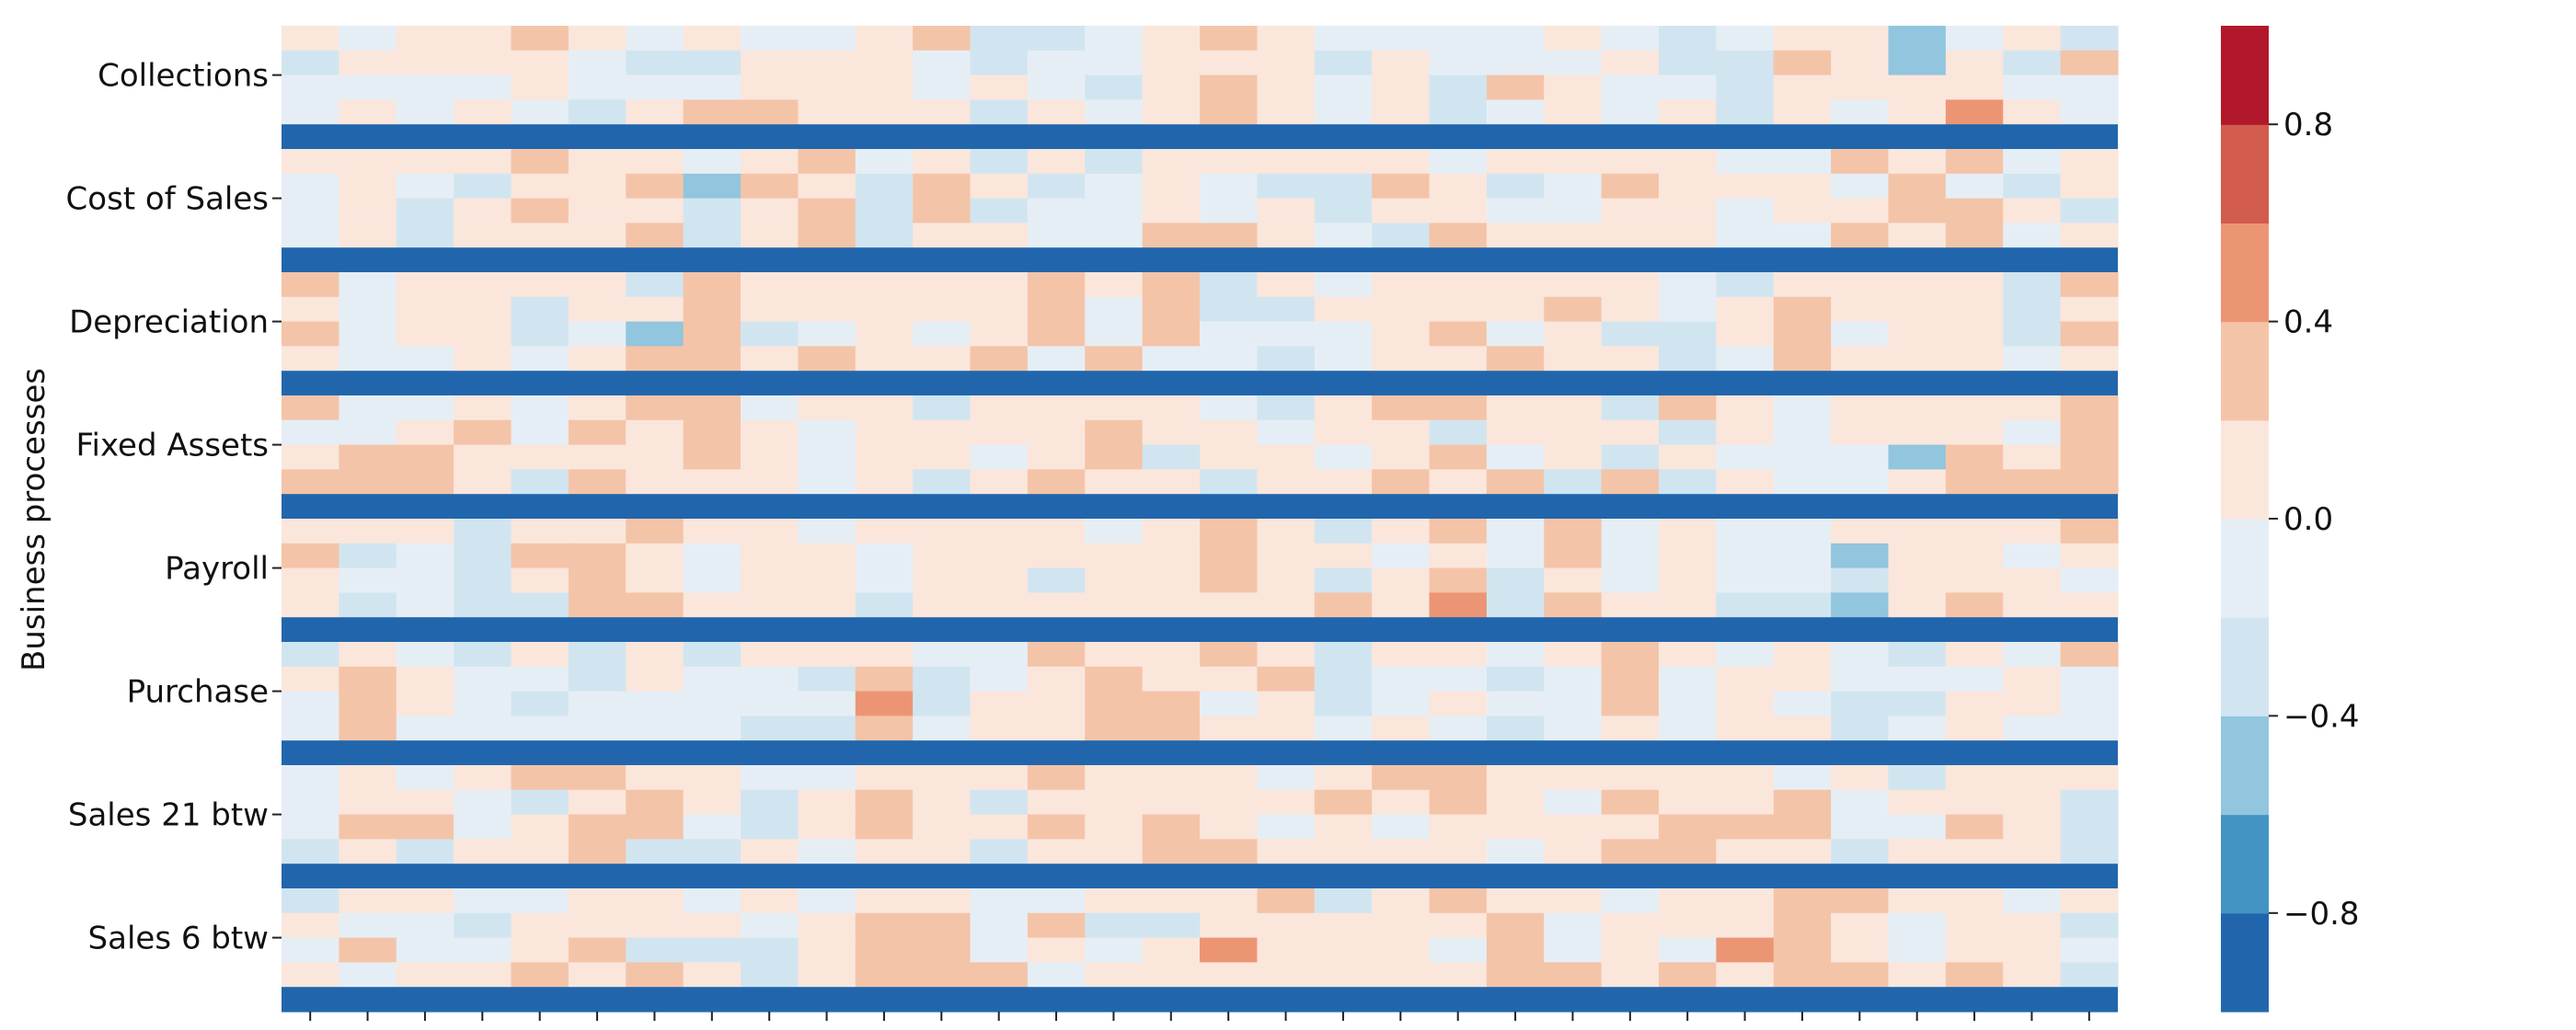 This screenshot has height=1030, width=2576. Describe the element at coordinates (1200, 507) in the screenshot. I see `group-separator-row` at that location.